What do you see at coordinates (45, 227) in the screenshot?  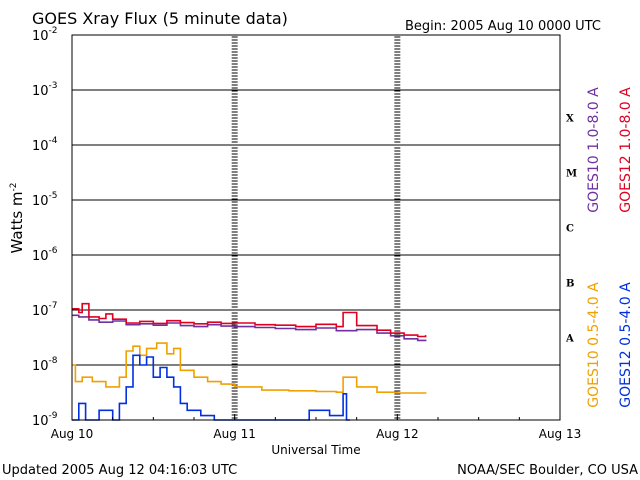 I see `y-axis-ticks: 10-910-810-710-610-510-410-310-2` at bounding box center [45, 227].